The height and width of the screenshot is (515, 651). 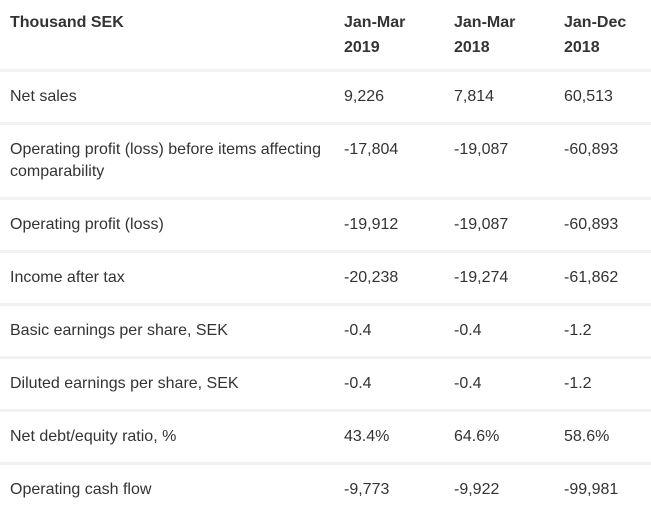 I want to click on cell-value: 9,226, so click(x=364, y=96).